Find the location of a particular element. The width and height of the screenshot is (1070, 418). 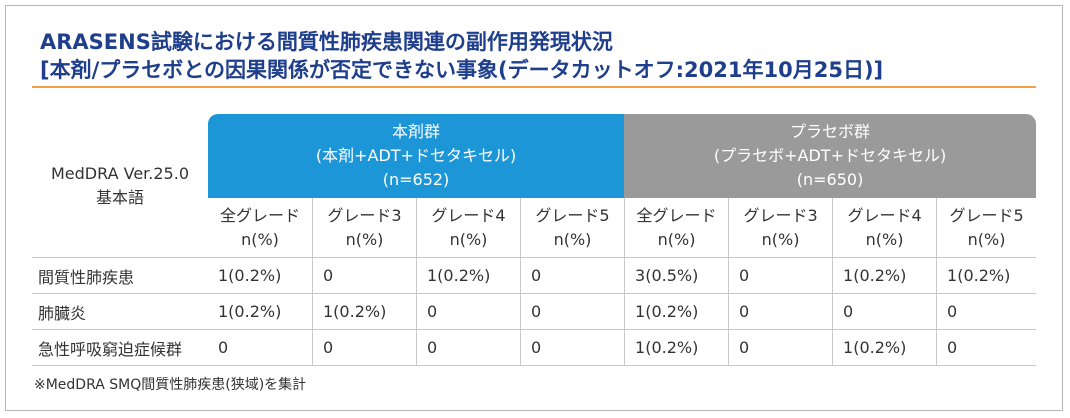

table-row: 急性呼吸窮迫症候群 0 0 0 0 1(0.2%) 0 1(0.2%) 0 is located at coordinates (534, 348).